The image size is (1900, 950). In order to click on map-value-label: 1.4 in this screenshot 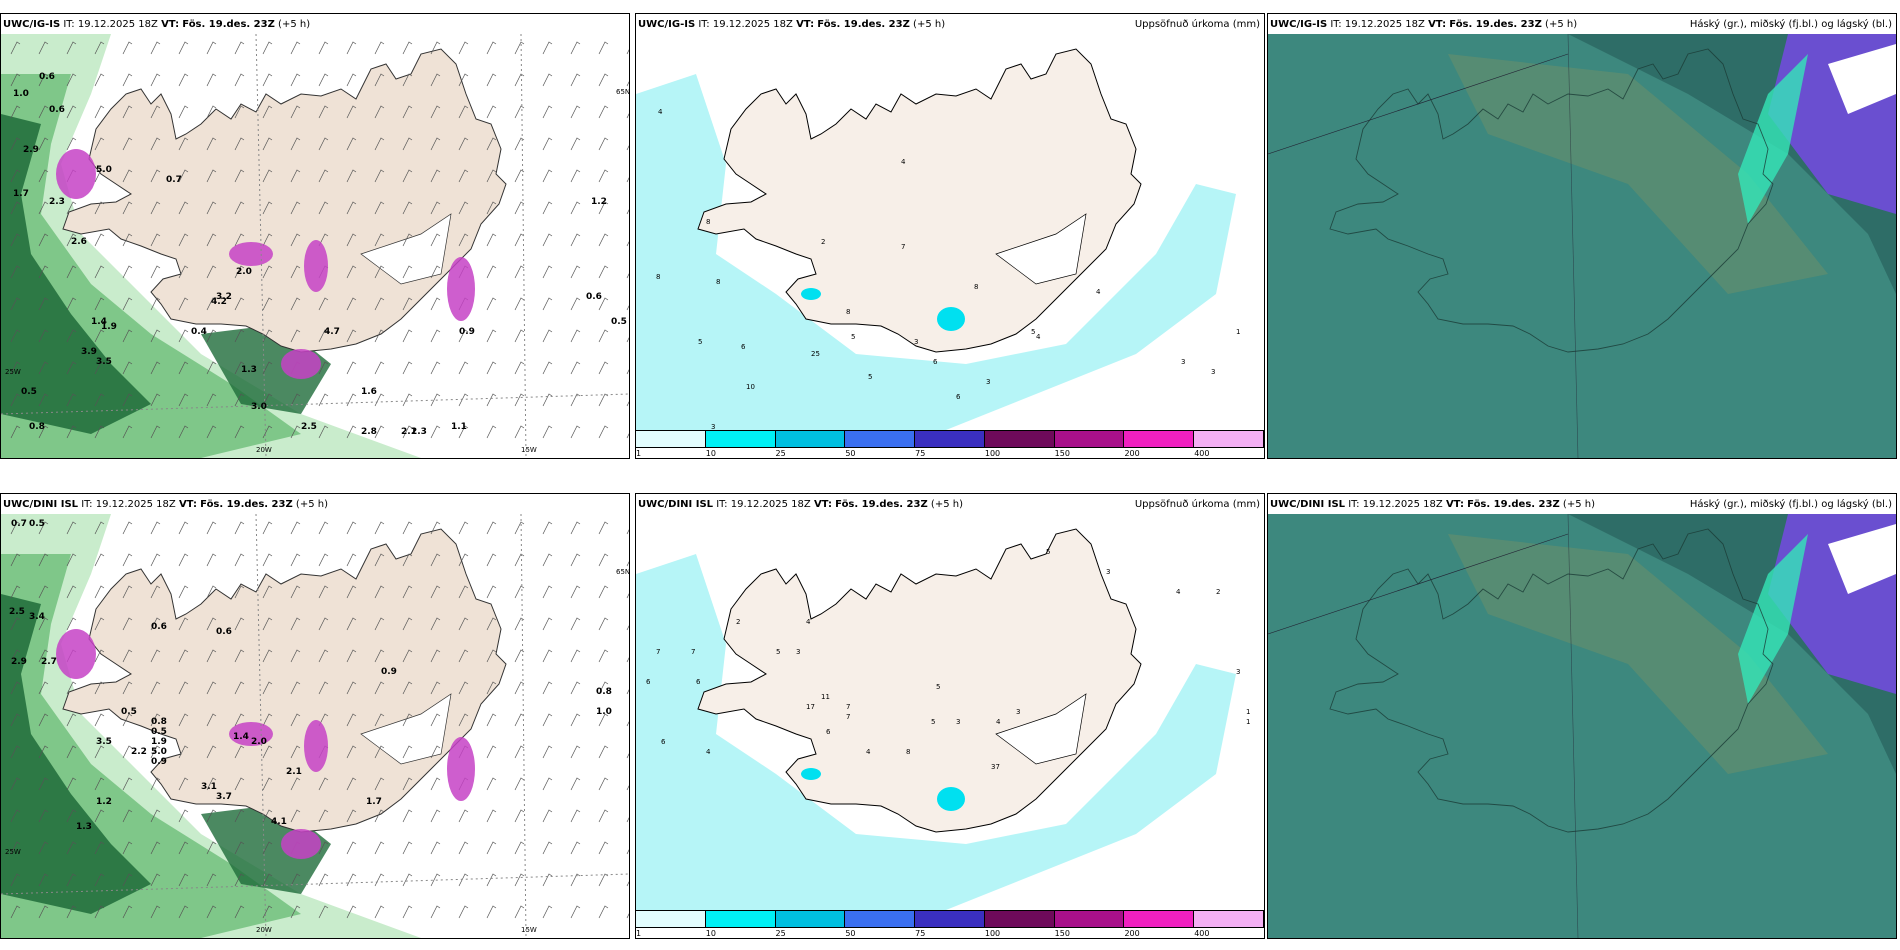, I will do `click(99, 322)`.